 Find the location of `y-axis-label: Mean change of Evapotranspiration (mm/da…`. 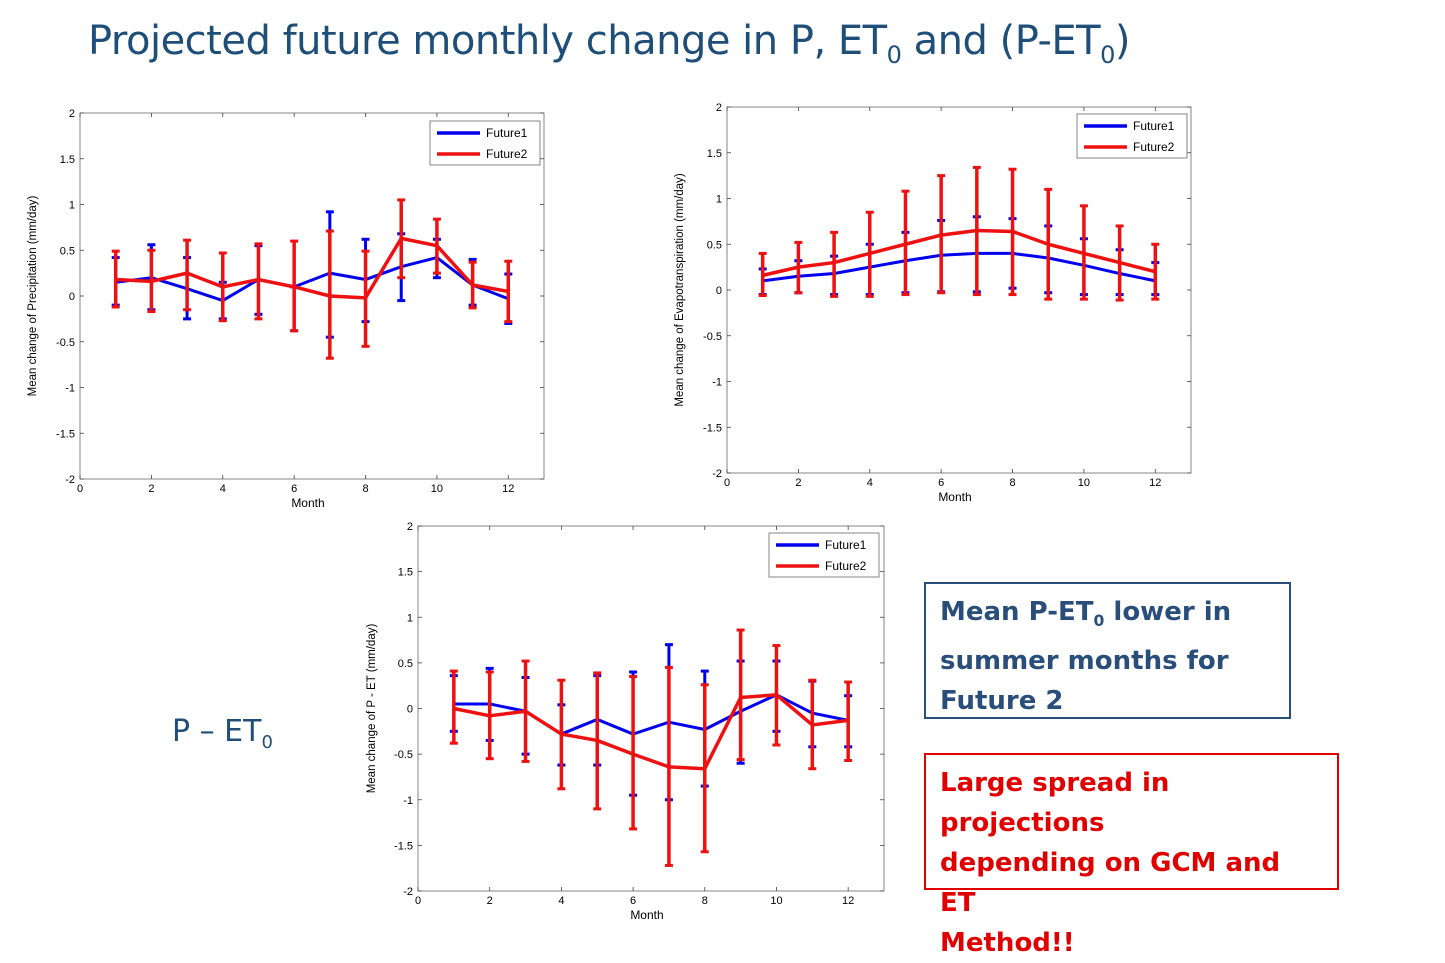

y-axis-label: Mean change of Evapotranspiration (mm/da… is located at coordinates (680, 289).